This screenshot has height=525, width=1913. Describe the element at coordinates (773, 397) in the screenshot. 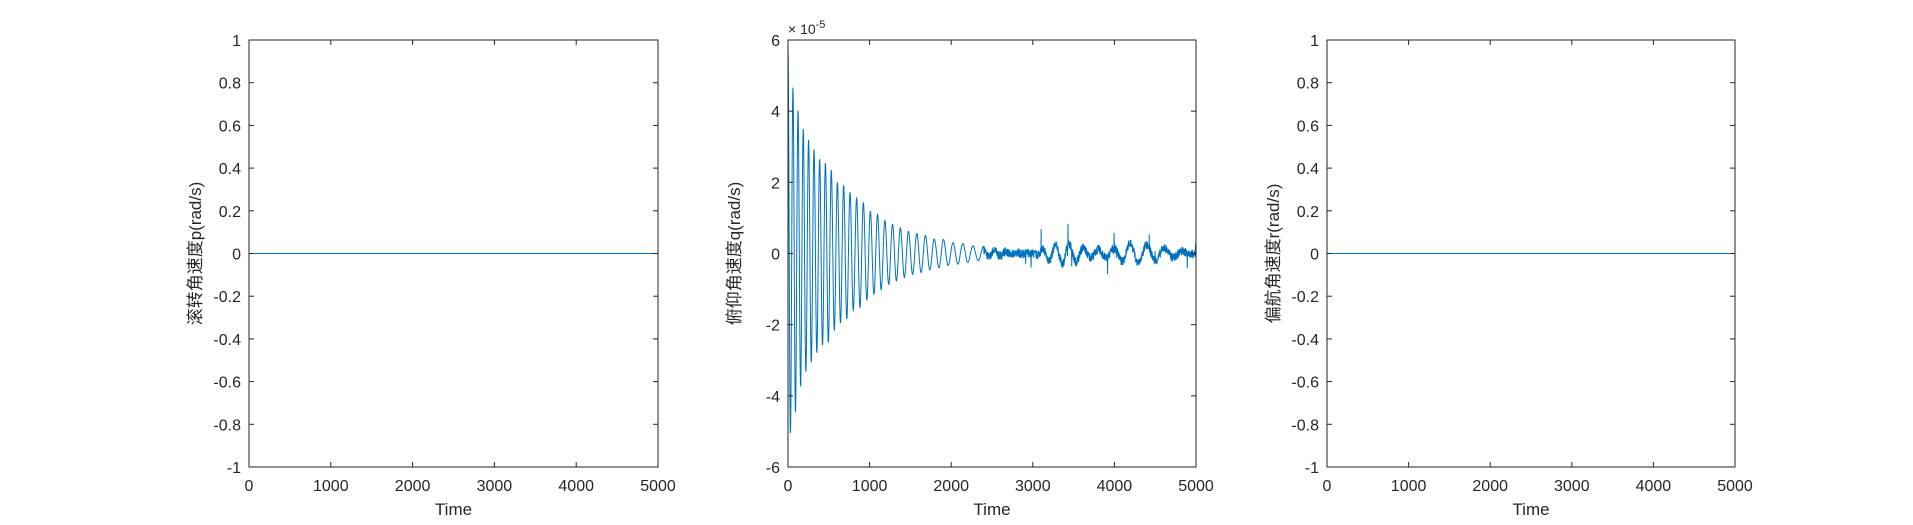

I see `y-tick-label: -4` at that location.